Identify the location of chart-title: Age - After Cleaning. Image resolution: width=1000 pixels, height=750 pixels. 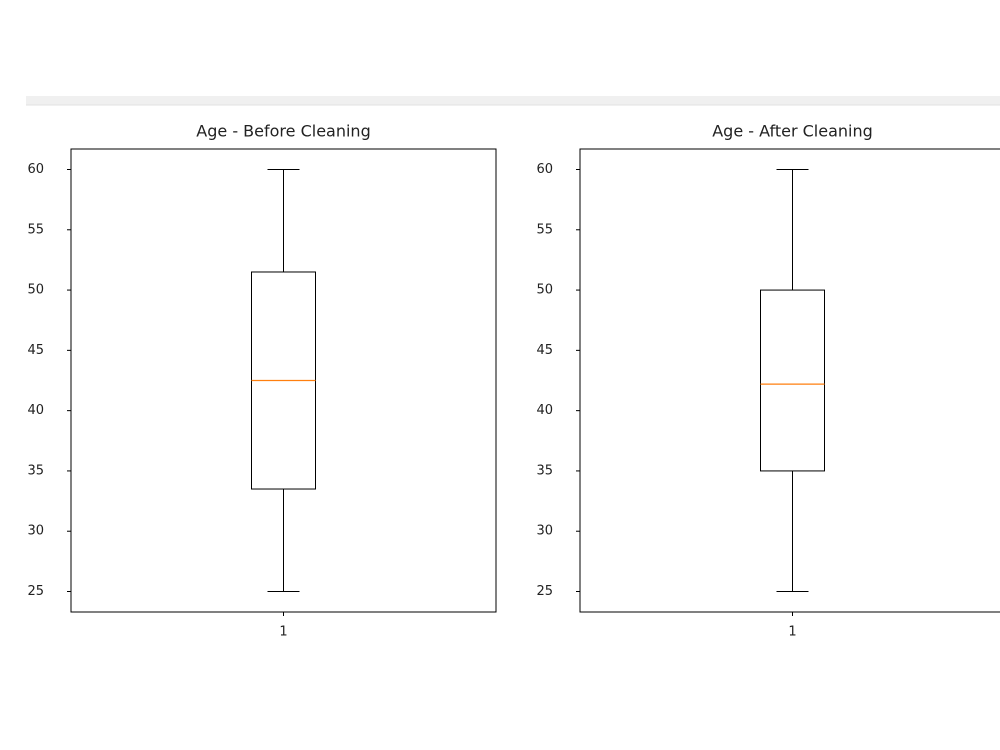
(792, 131).